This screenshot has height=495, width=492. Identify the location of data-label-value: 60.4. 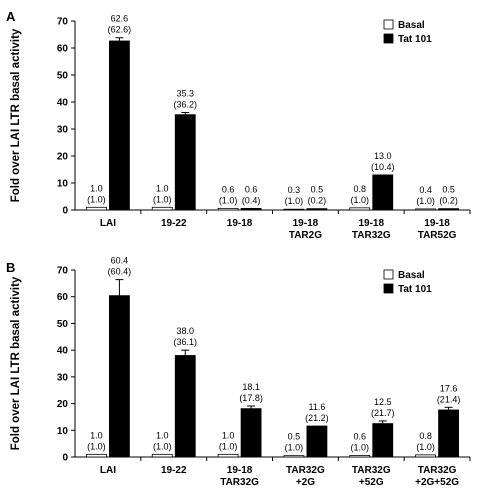
(120, 261).